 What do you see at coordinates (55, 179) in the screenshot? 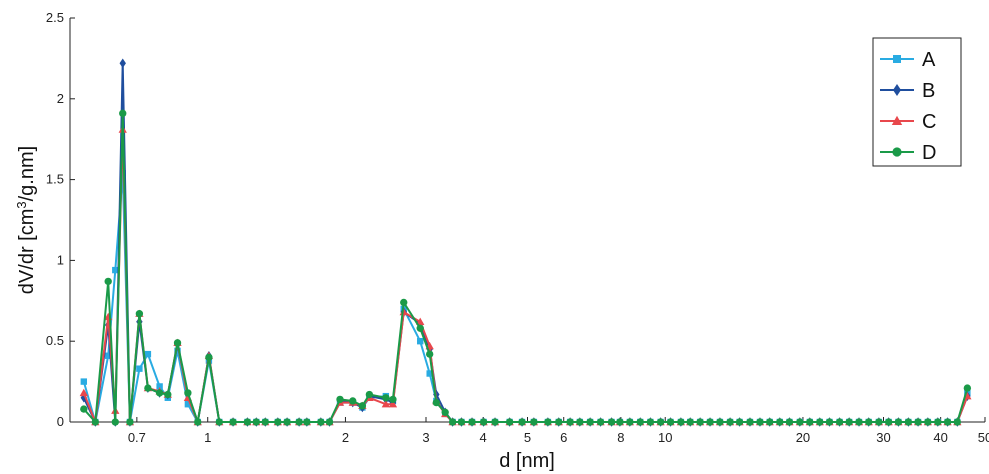
I see `y-tick-label: 1.5` at bounding box center [55, 179].